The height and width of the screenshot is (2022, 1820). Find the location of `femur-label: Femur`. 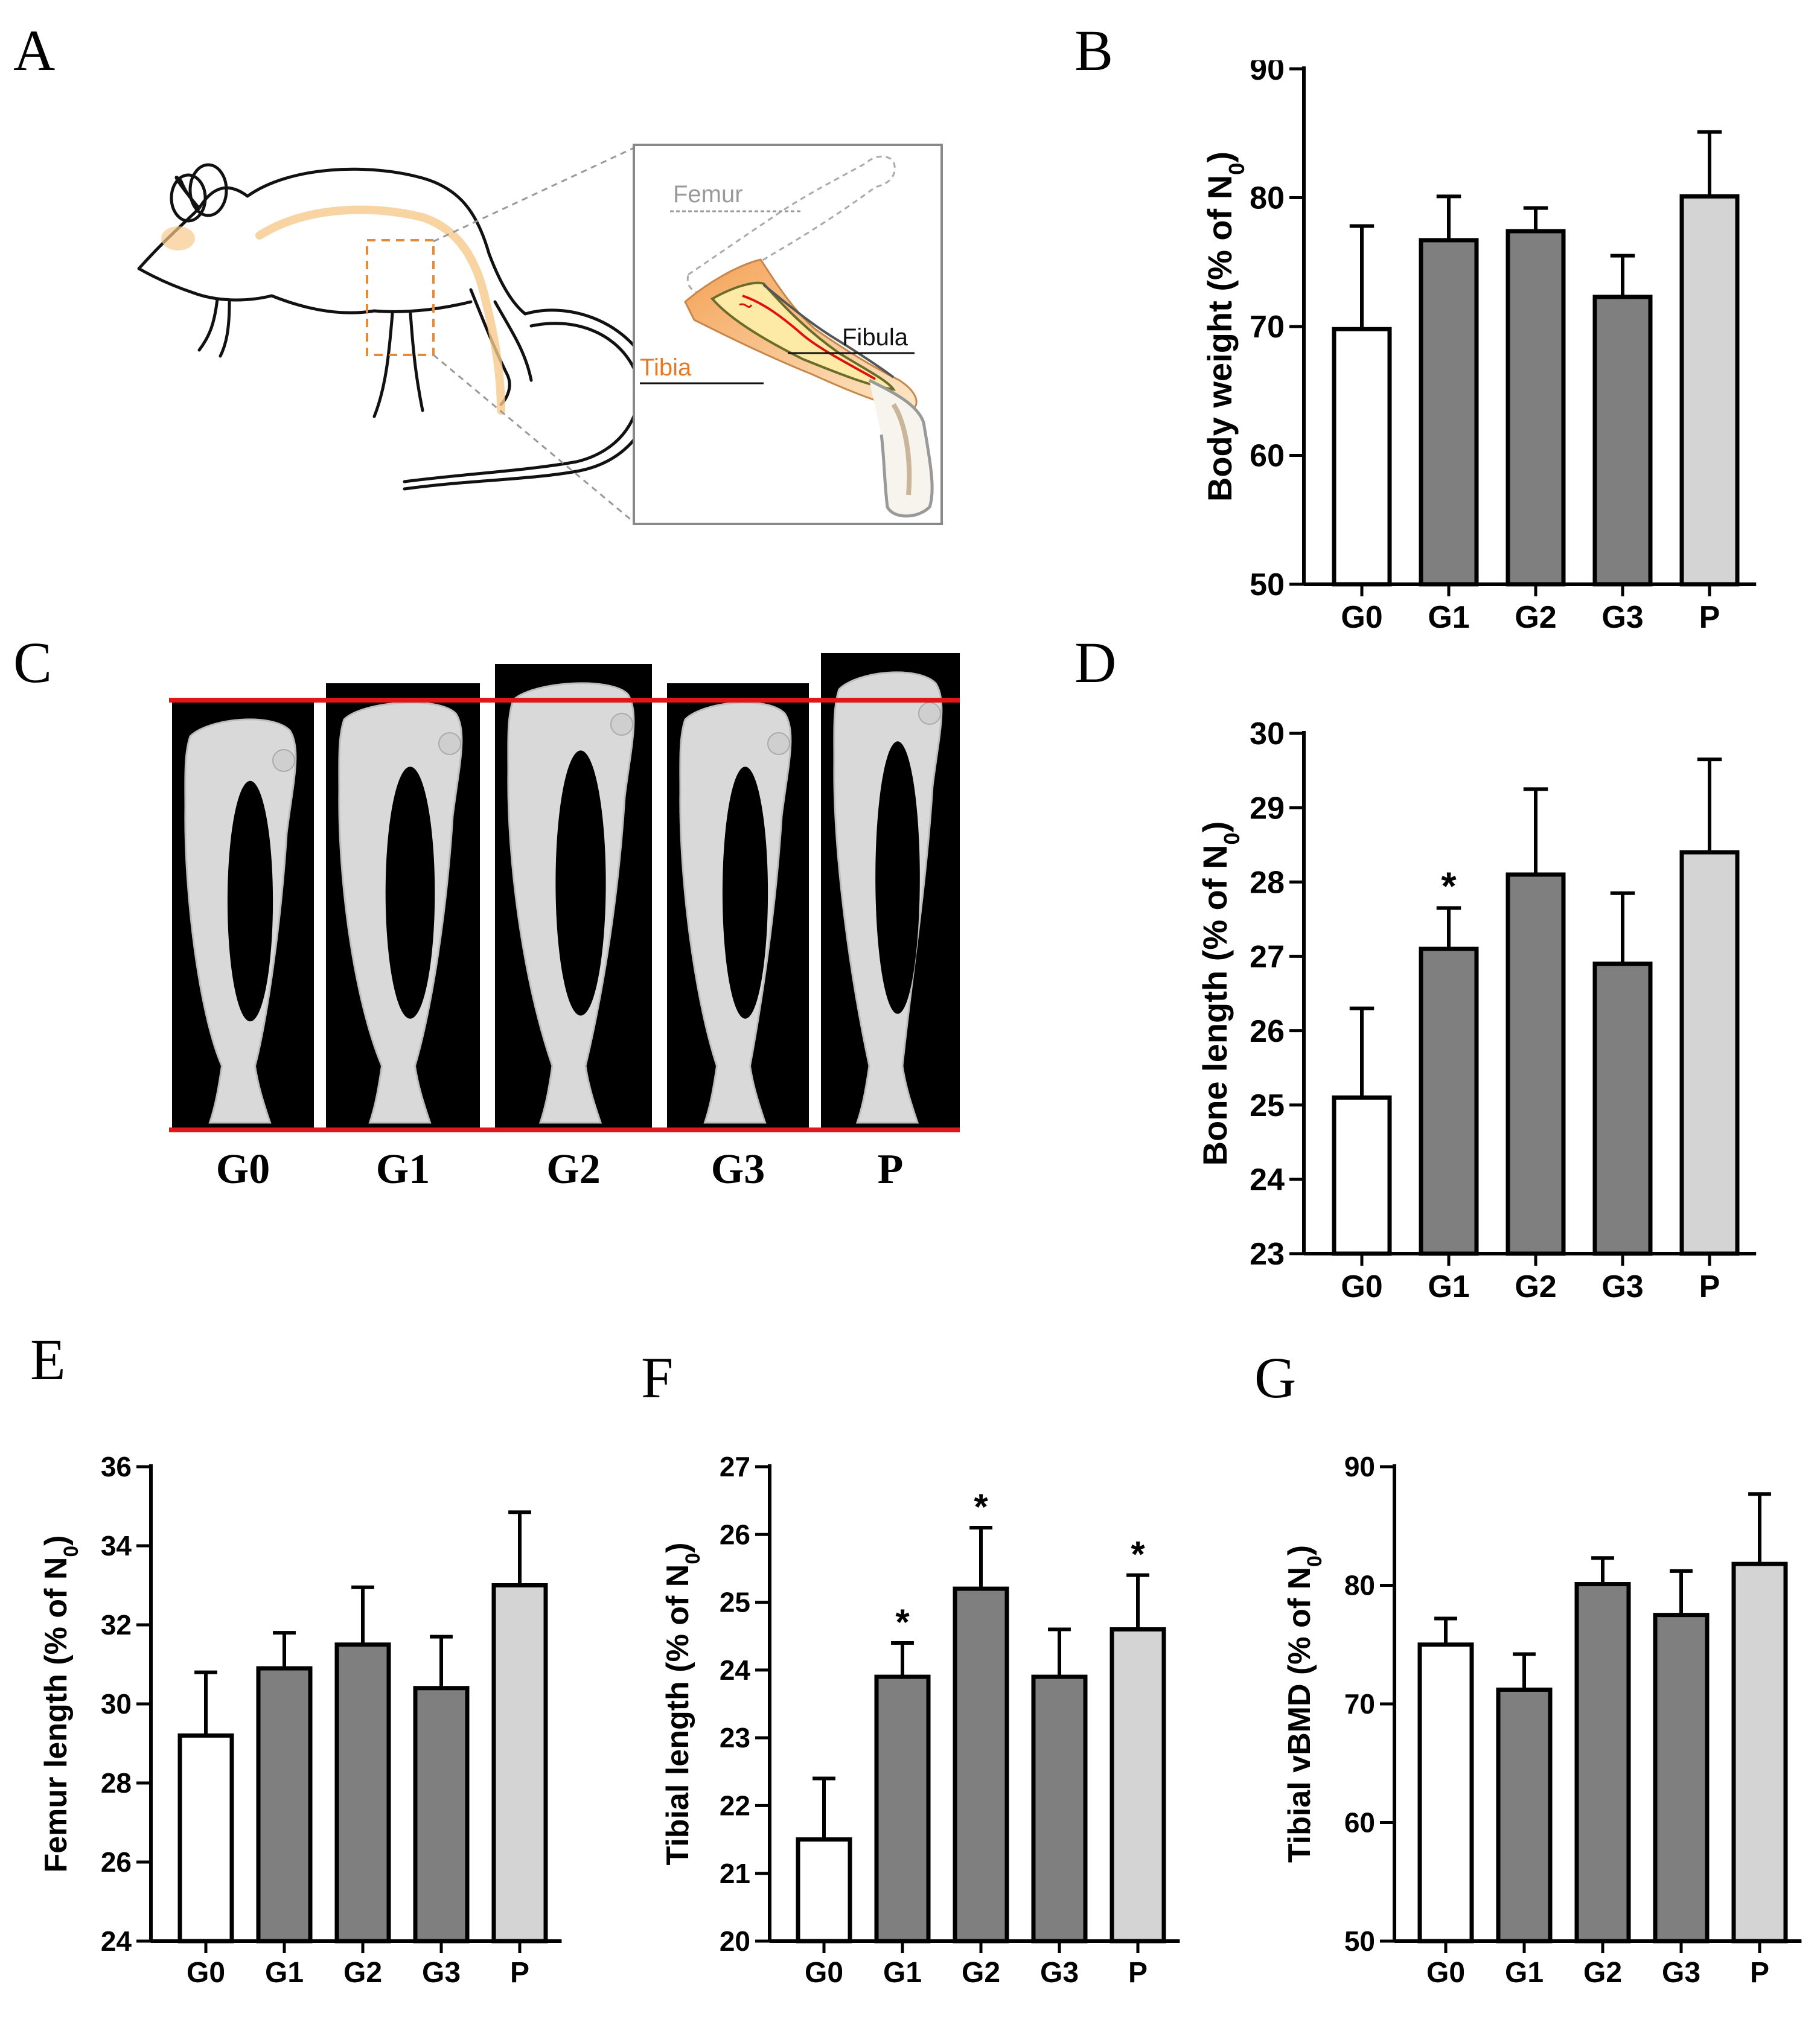

femur-label: Femur is located at coordinates (708, 194).